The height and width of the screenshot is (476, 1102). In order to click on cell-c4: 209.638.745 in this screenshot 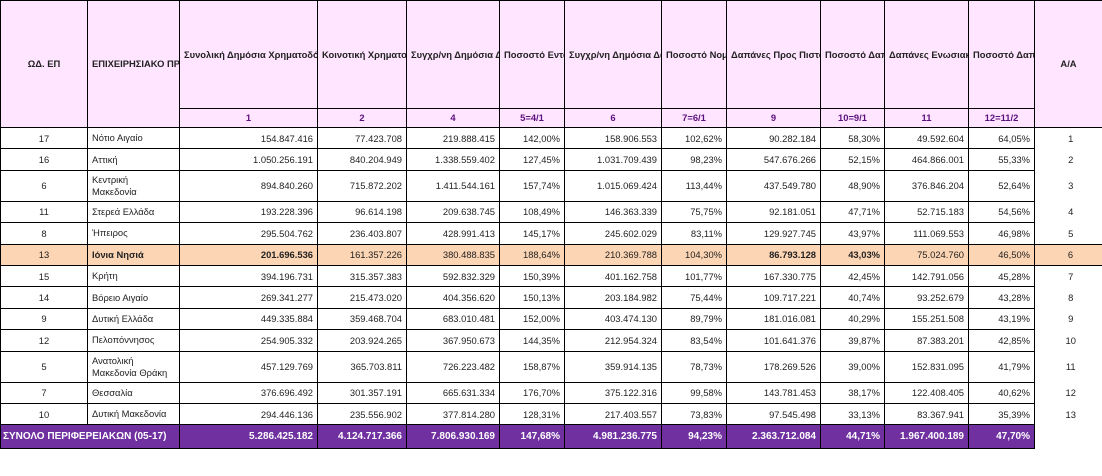, I will do `click(453, 212)`.